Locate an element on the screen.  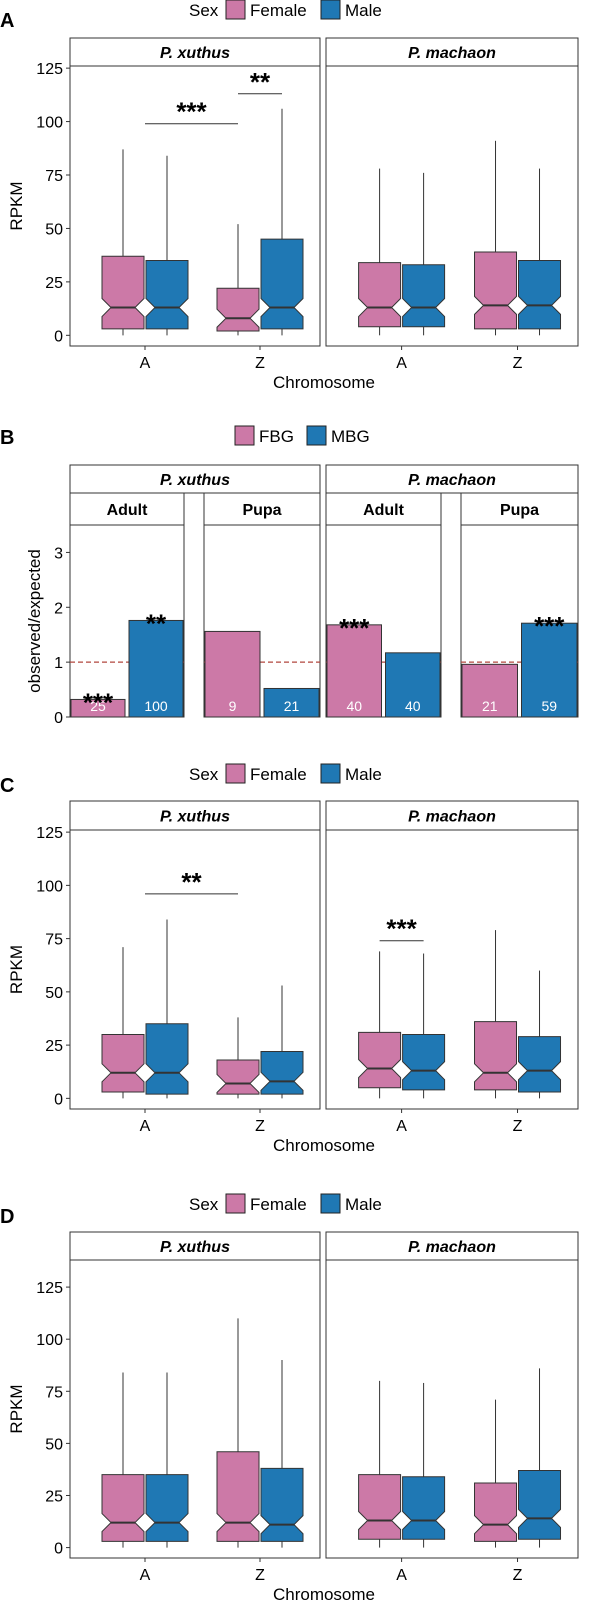
y-tick-label: 125 is located at coordinates (49, 69).